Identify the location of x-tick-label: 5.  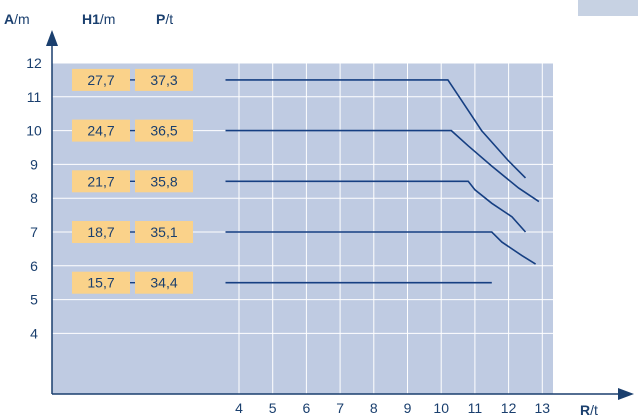
(273, 408).